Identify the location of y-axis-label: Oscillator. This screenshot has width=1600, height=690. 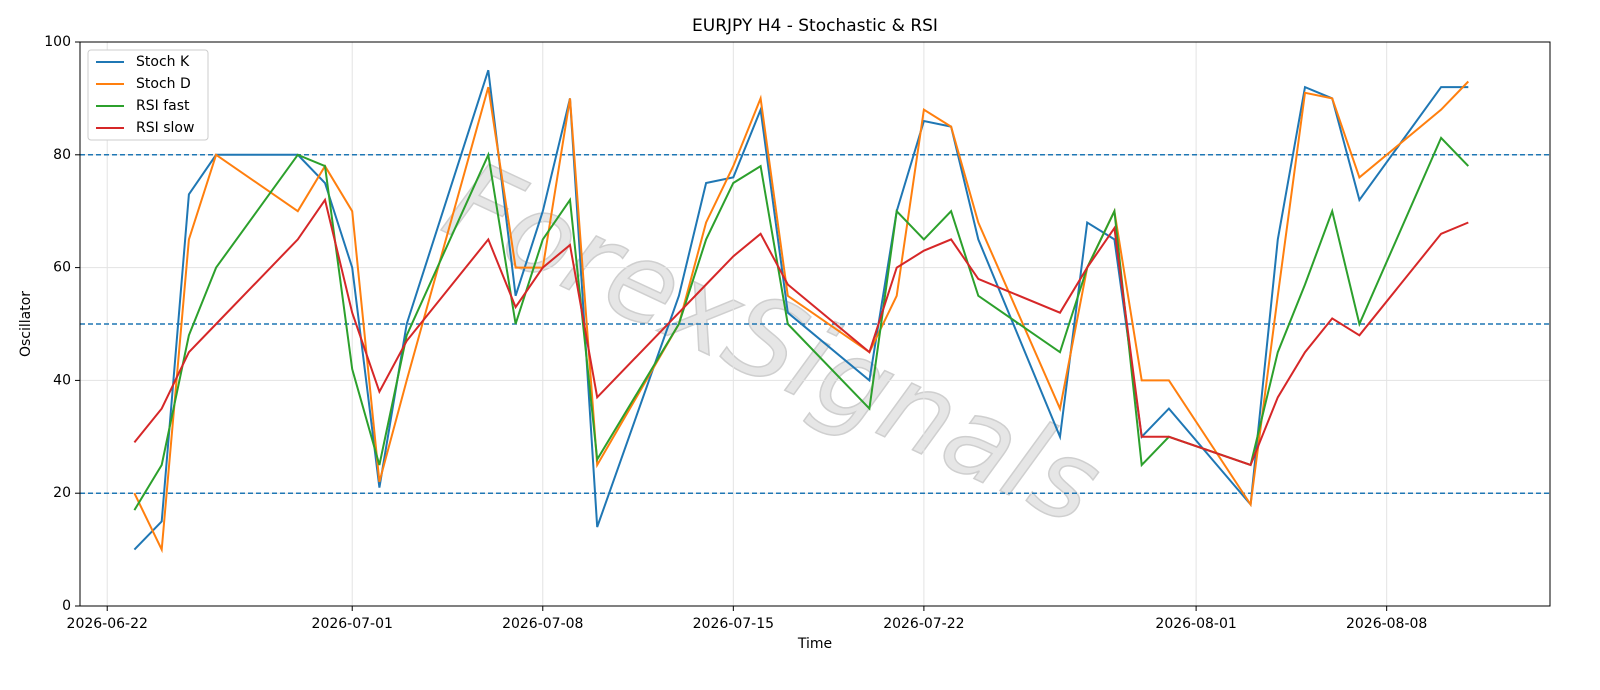
(26, 324).